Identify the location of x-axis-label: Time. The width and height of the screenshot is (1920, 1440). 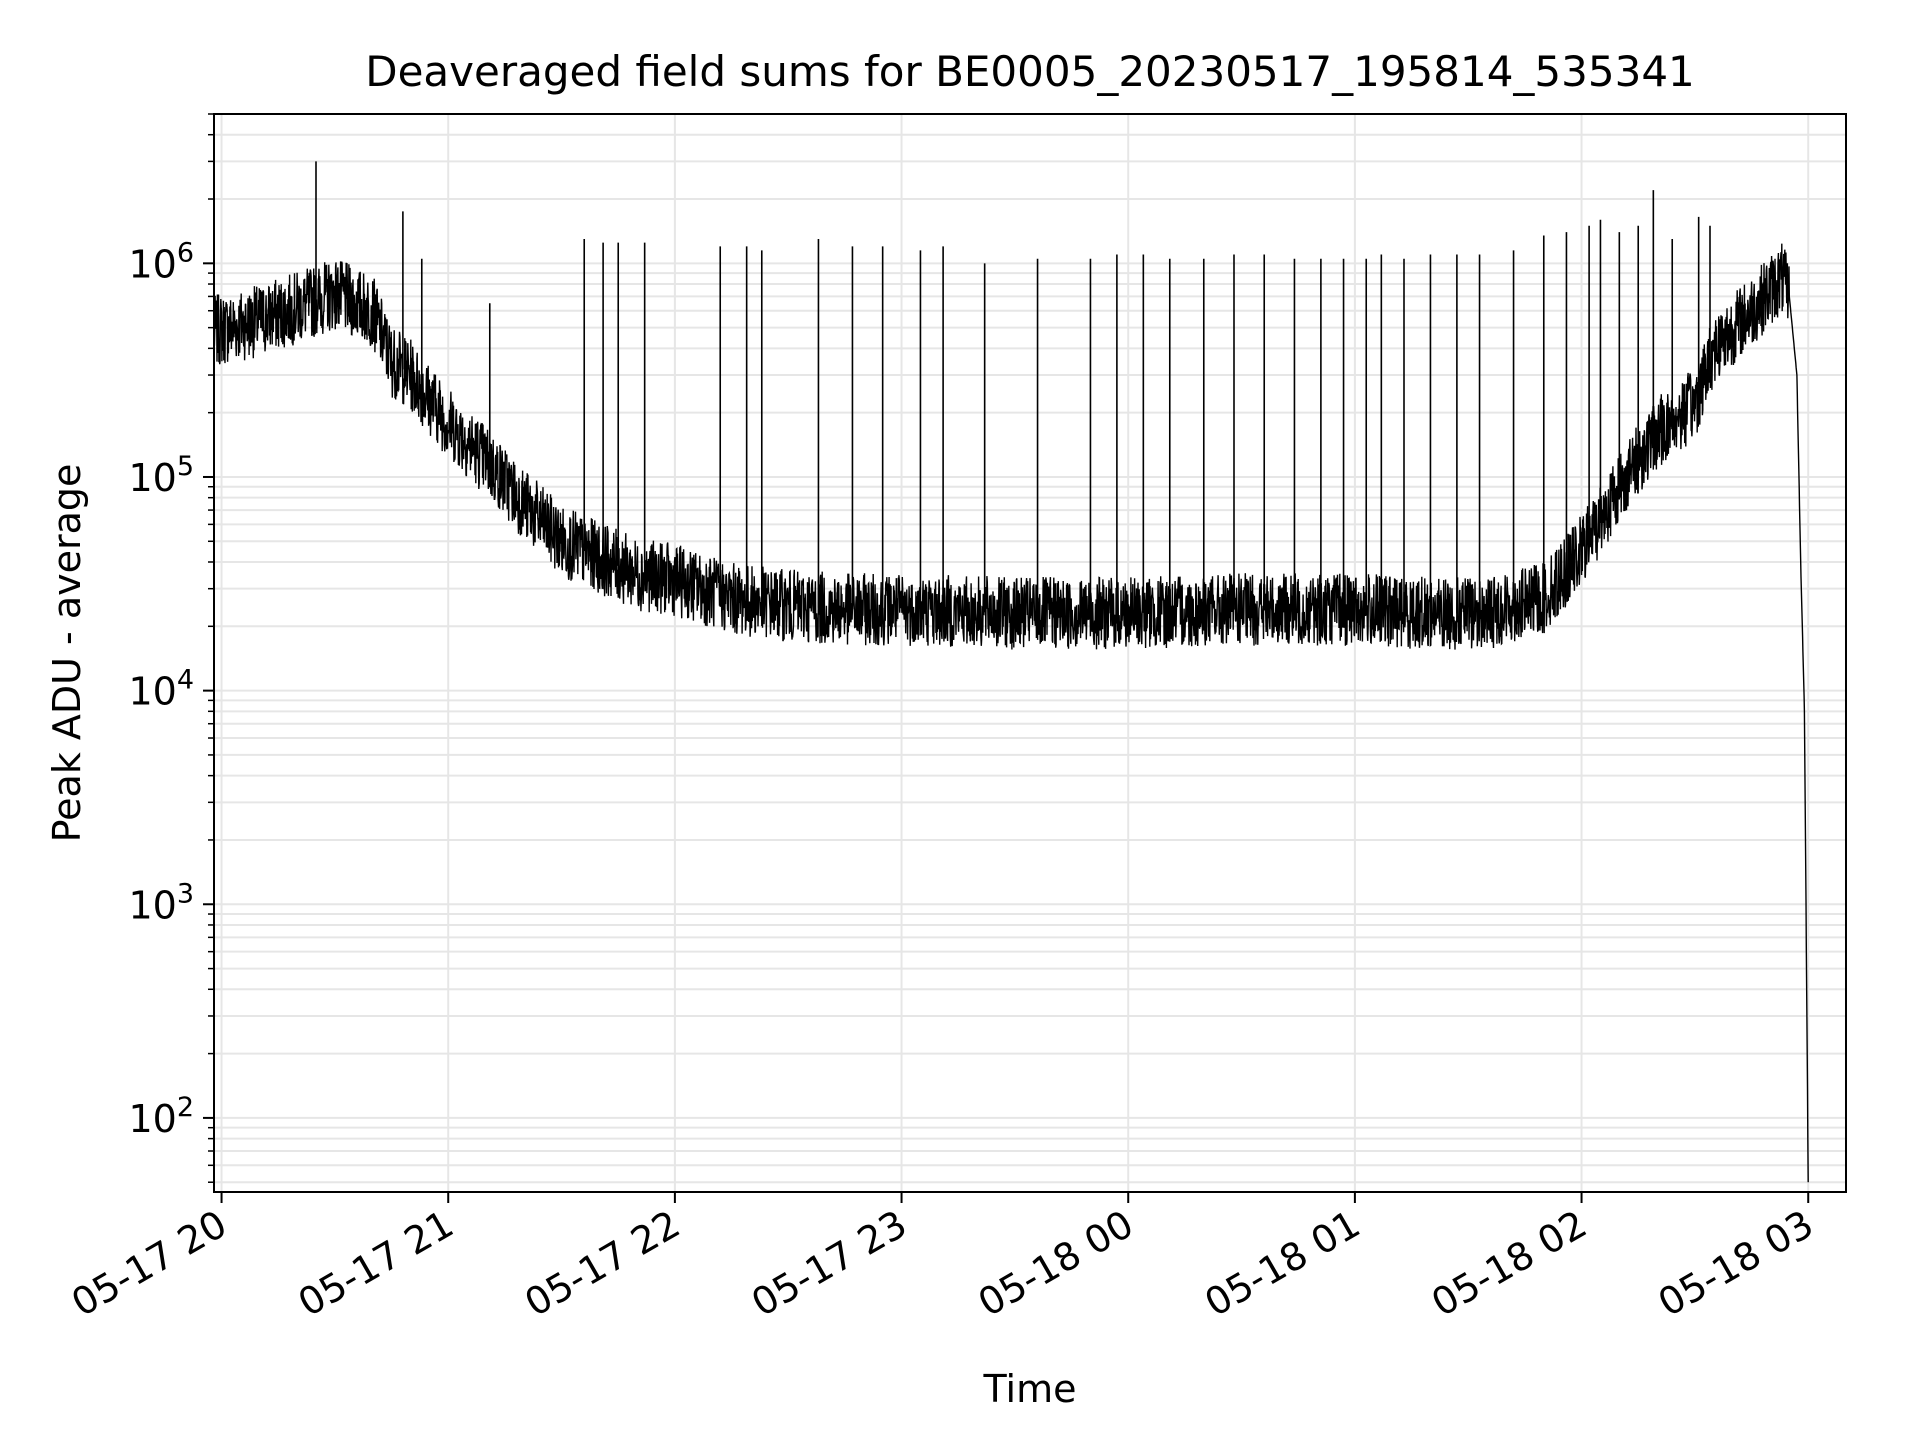
(1030, 1389).